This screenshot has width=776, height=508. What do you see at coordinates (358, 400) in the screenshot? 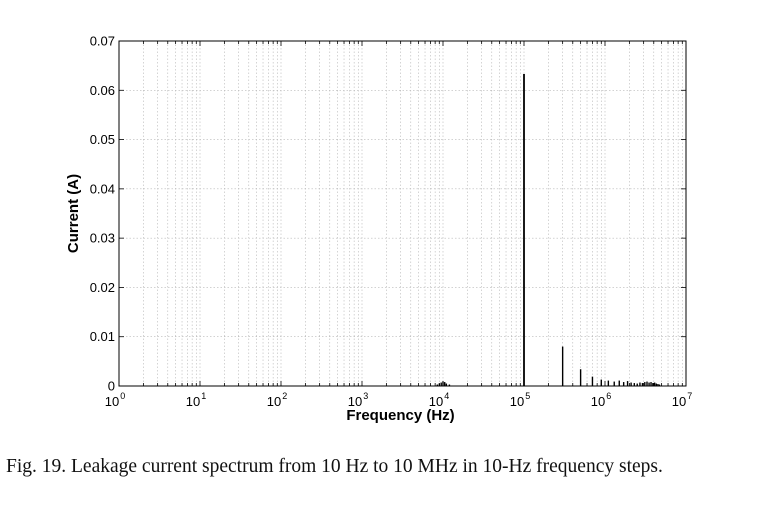
I see `x-tick-label: 10³` at bounding box center [358, 400].